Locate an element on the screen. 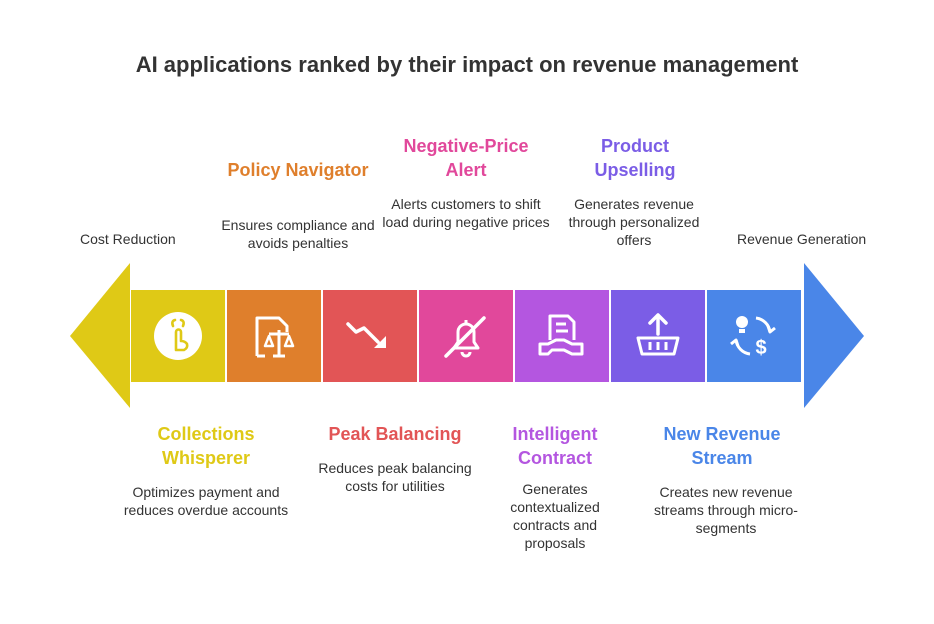 The height and width of the screenshot is (624, 934). idea-dollar-icon: $ is located at coordinates (753, 337).